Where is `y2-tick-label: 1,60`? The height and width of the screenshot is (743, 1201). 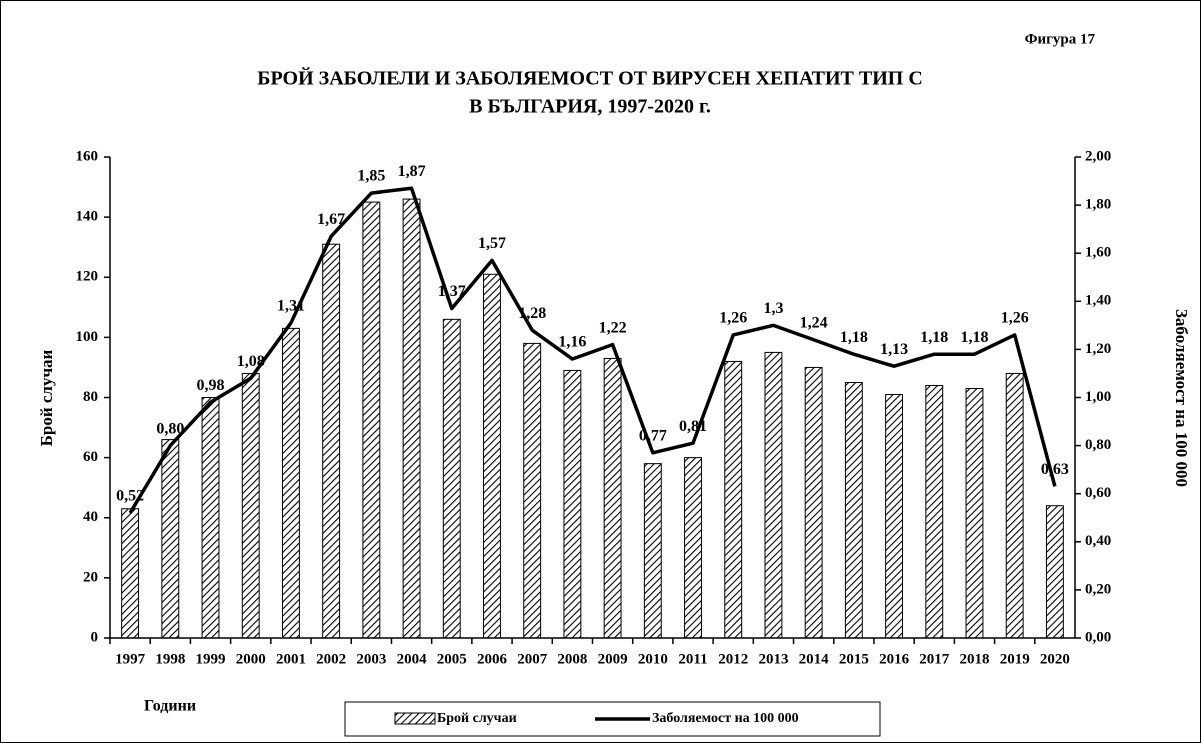 y2-tick-label: 1,60 is located at coordinates (1098, 253).